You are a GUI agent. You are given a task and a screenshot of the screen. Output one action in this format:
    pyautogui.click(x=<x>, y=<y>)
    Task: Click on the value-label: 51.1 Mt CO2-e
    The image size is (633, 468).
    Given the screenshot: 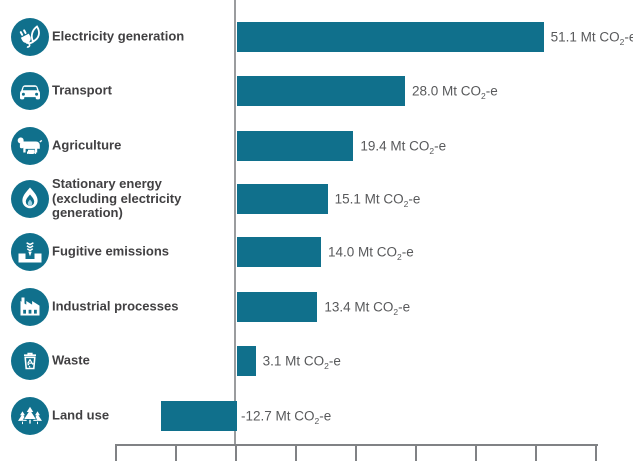 What is the action you would take?
    pyautogui.click(x=591, y=38)
    